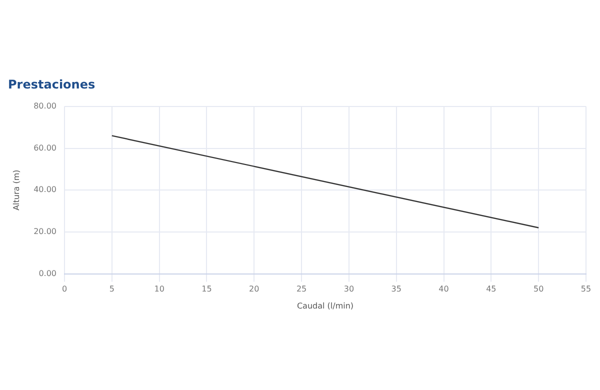 The width and height of the screenshot is (600, 390). Describe the element at coordinates (65, 289) in the screenshot. I see `x-tick-label: 0` at that location.